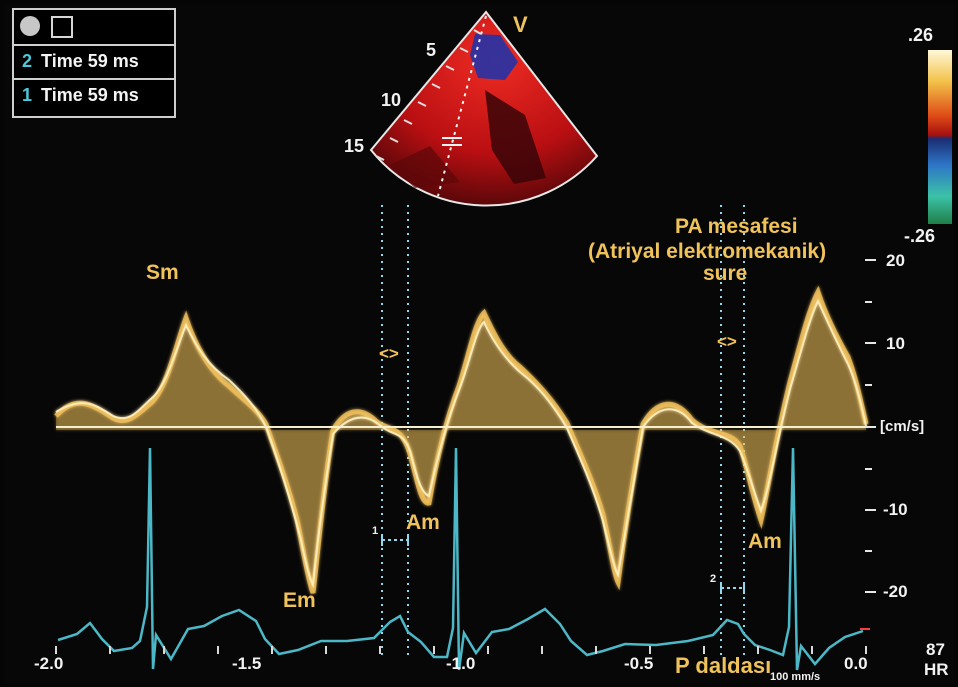 This screenshot has width=958, height=687. What do you see at coordinates (62, 27) in the screenshot?
I see `document-icon` at bounding box center [62, 27].